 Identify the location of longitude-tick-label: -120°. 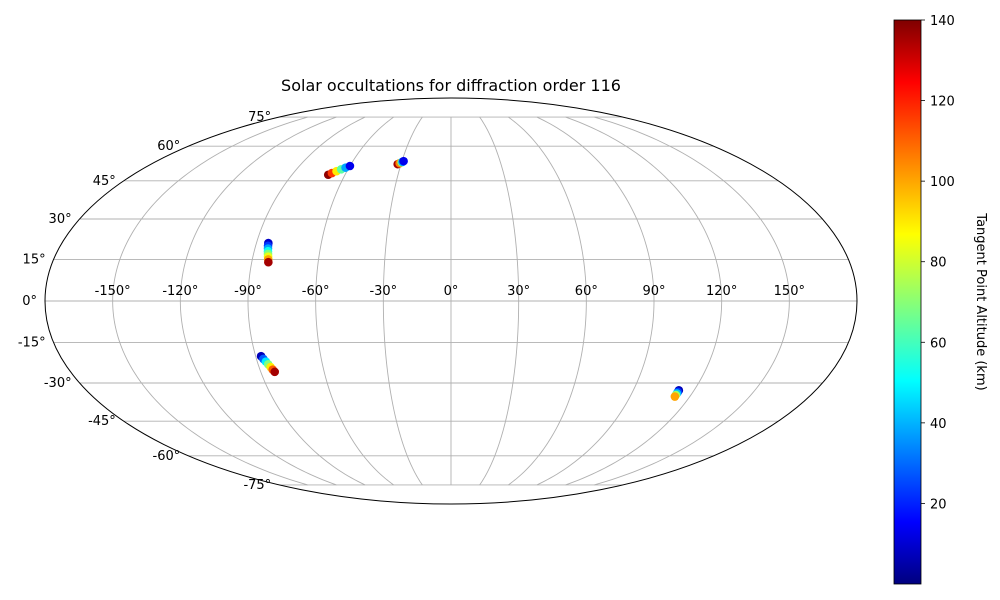
(180, 291).